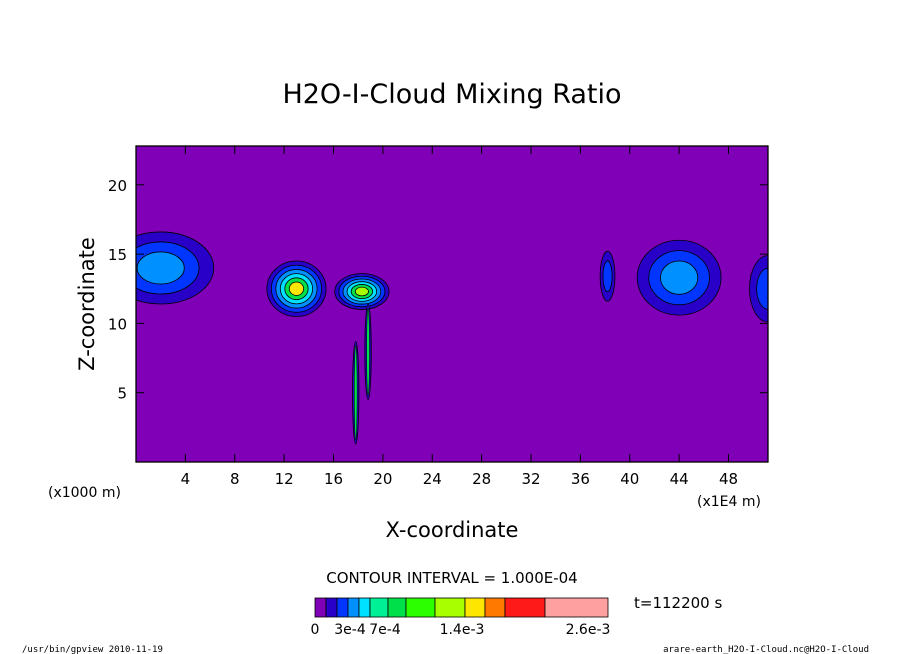 Image resolution: width=904 pixels, height=654 pixels. I want to click on y-axis-label: Z-coordinate, so click(87, 304).